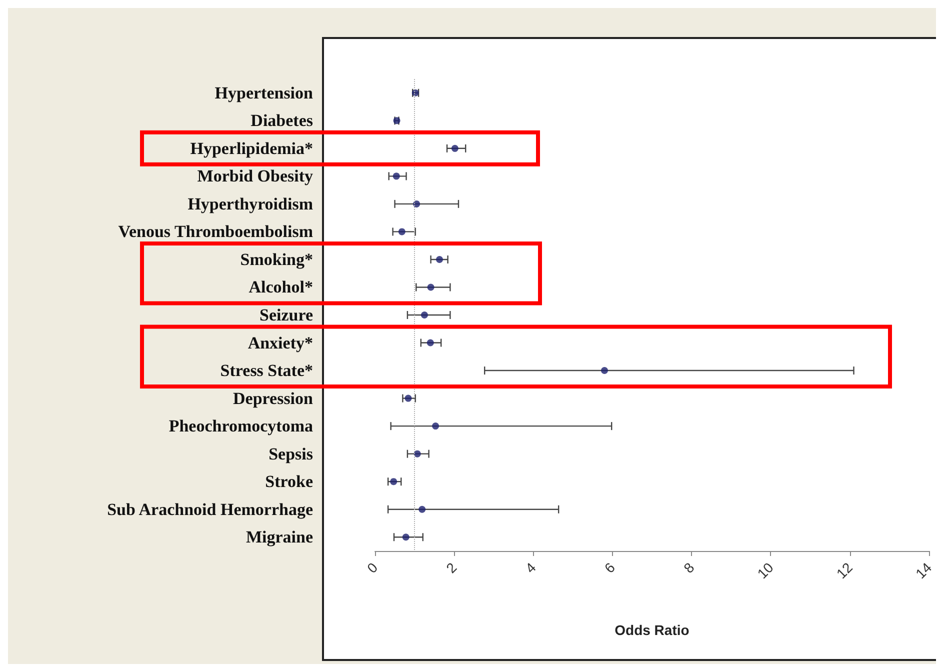 Image resolution: width=944 pixels, height=672 pixels. Describe the element at coordinates (765, 570) in the screenshot. I see `x-tick-label: 10` at that location.